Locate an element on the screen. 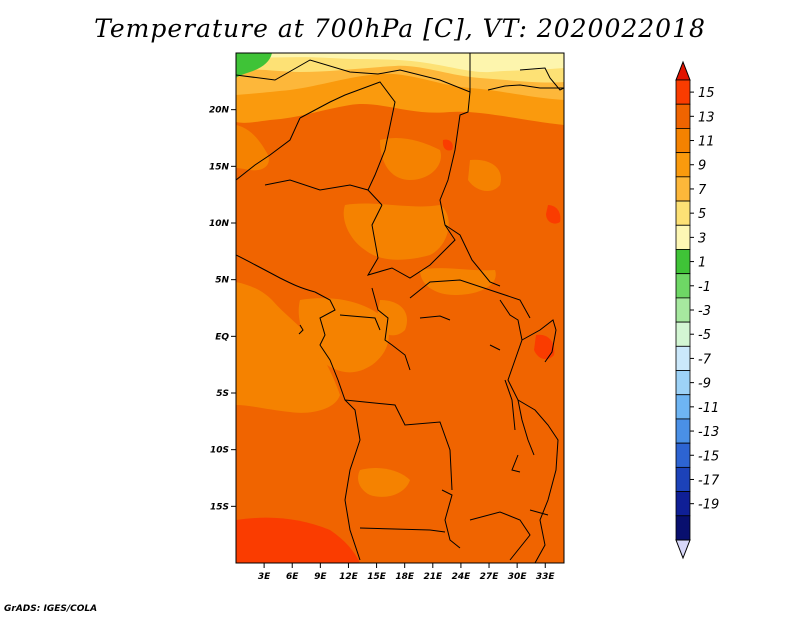 This screenshot has width=800, height=618. lon-tick-label: 27E is located at coordinates (490, 577).